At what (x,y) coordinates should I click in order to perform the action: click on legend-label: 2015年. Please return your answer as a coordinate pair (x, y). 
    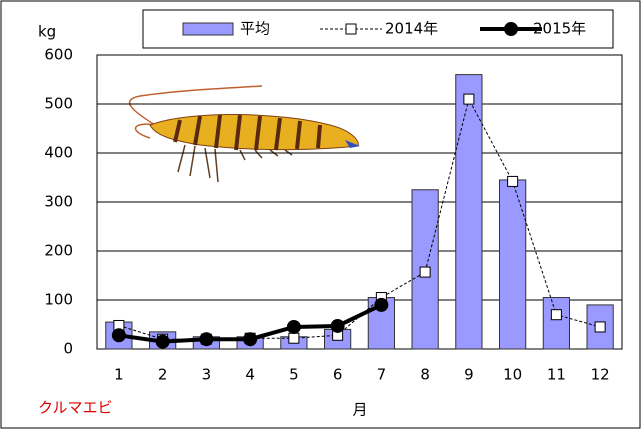
    Looking at the image, I should click on (559, 29).